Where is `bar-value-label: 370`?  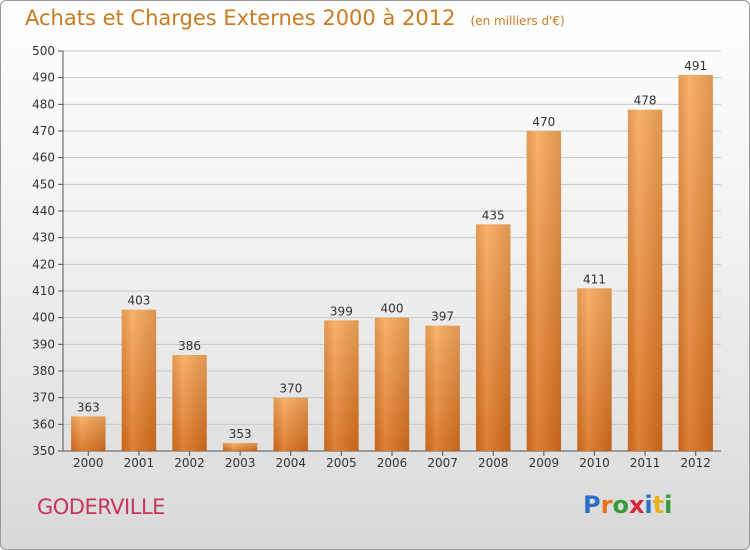
bar-value-label: 370 is located at coordinates (290, 389).